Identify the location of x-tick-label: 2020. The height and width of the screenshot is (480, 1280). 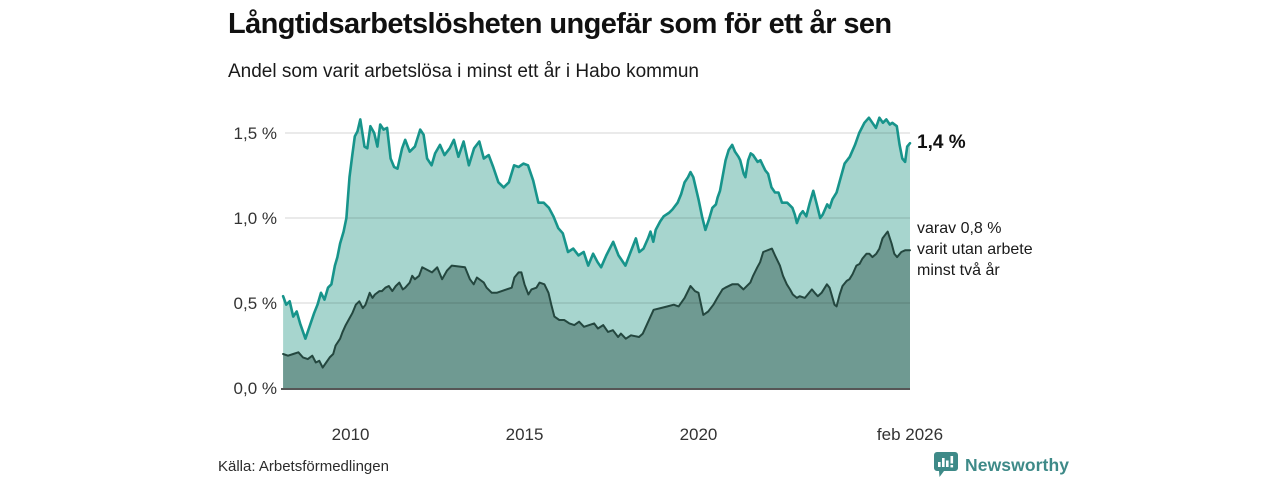
(699, 434).